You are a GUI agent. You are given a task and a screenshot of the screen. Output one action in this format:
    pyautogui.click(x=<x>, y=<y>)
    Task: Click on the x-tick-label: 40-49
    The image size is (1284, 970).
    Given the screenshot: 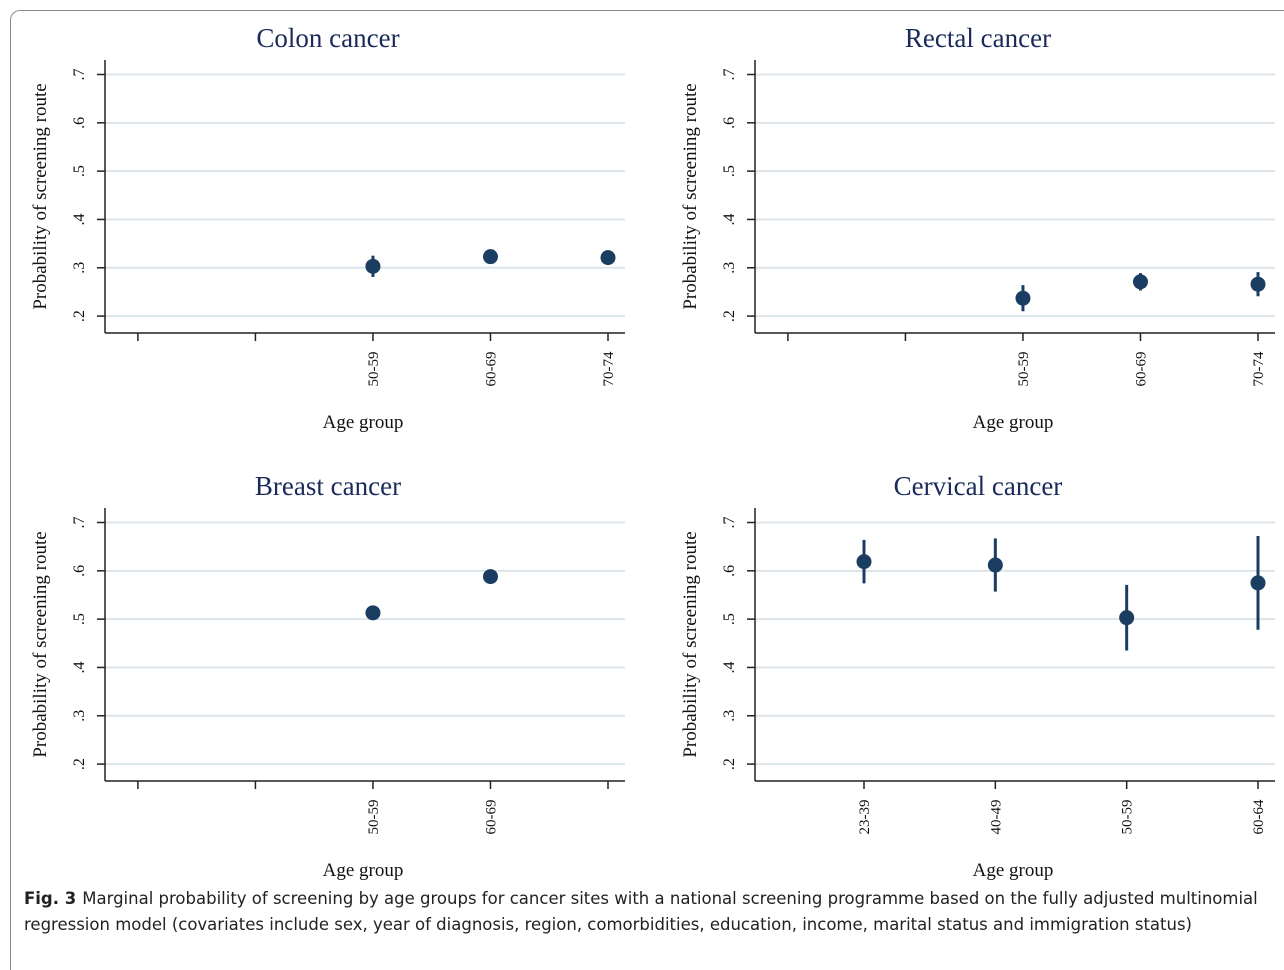 What is the action you would take?
    pyautogui.click(x=996, y=817)
    